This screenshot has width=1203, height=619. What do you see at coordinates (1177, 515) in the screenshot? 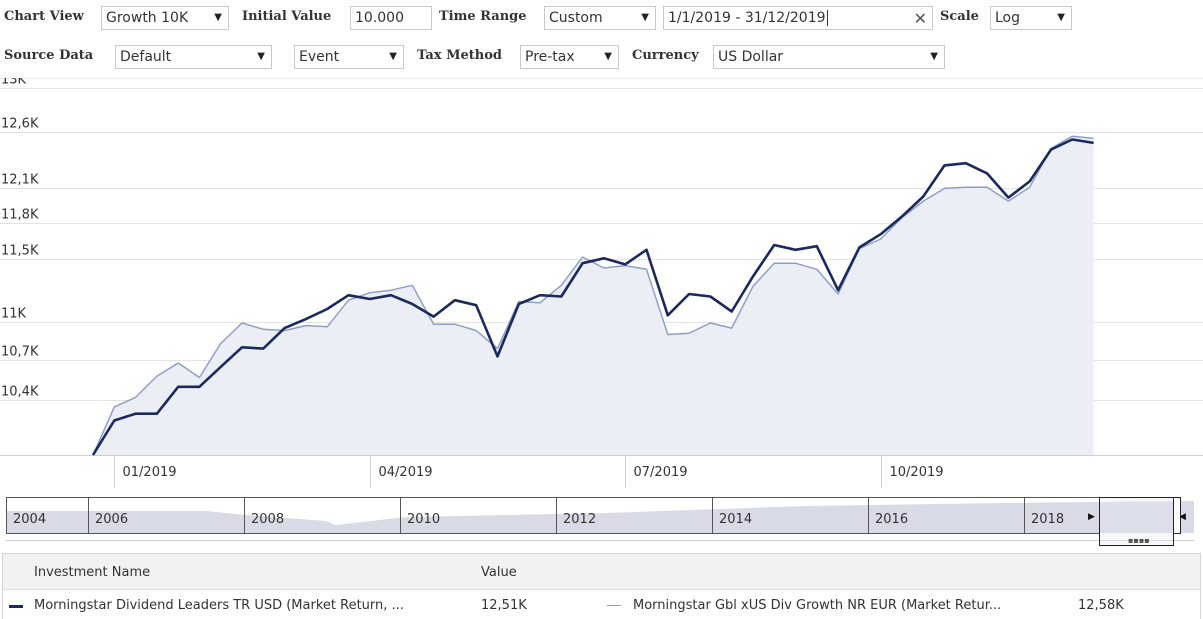
I see `navigator-right-handle` at bounding box center [1177, 515].